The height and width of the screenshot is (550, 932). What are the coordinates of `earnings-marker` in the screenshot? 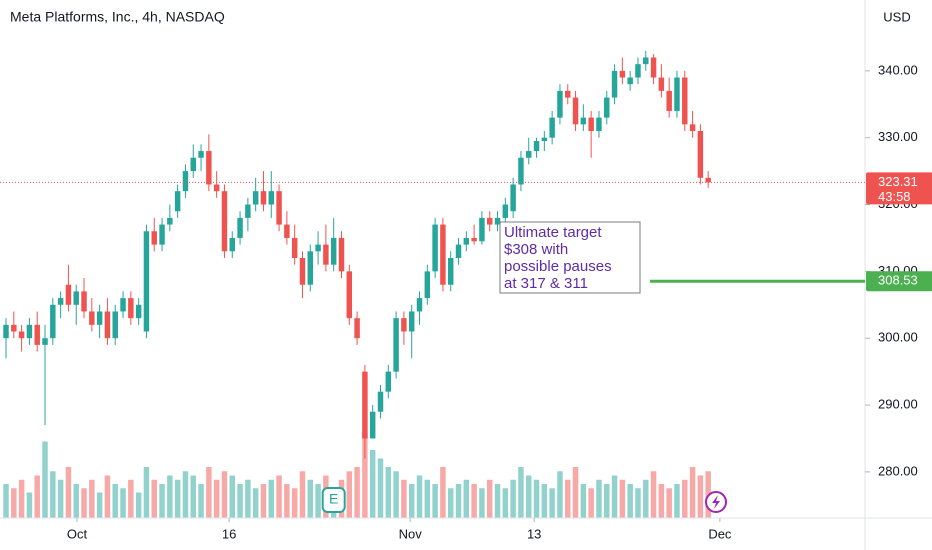 It's located at (333, 500).